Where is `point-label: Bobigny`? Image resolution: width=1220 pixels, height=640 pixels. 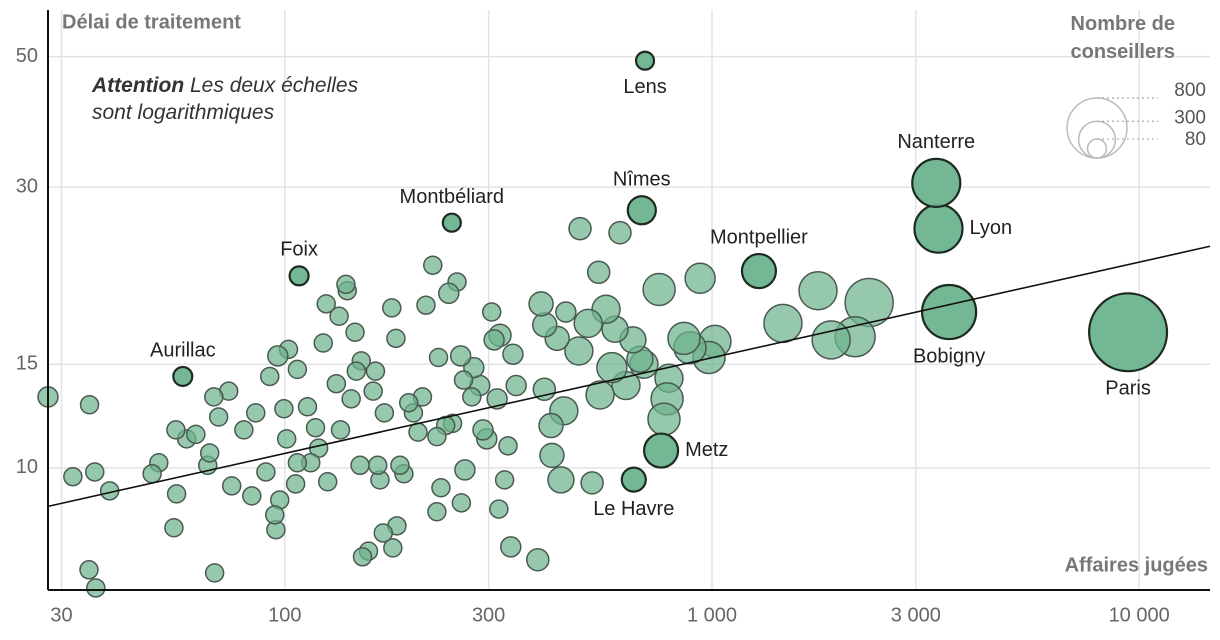
point-label: Bobigny is located at coordinates (949, 356).